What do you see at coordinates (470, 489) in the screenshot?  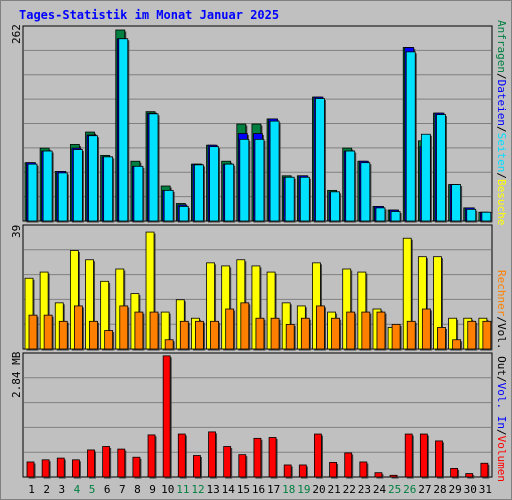 I see `x-tick-label-day-30: 30` at bounding box center [470, 489].